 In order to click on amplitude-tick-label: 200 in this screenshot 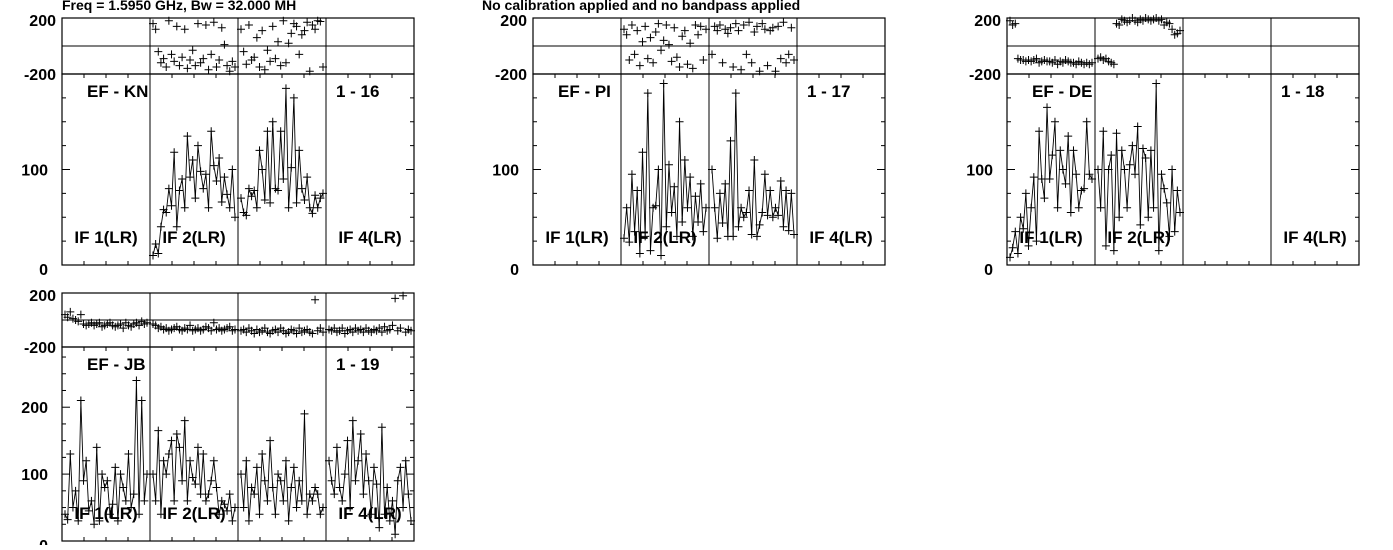, I will do `click(34, 408)`.